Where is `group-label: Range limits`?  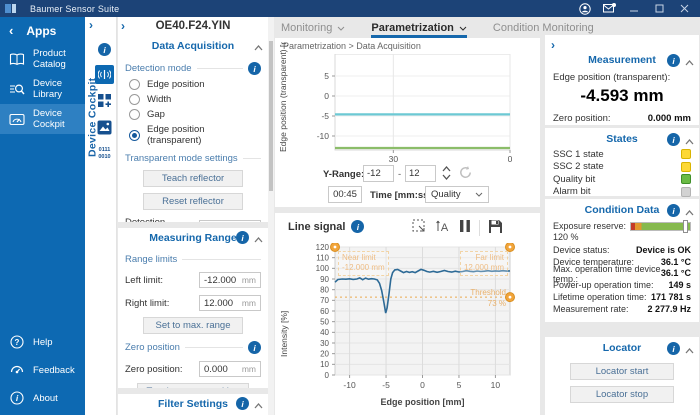 group-label: Range limits is located at coordinates (151, 259).